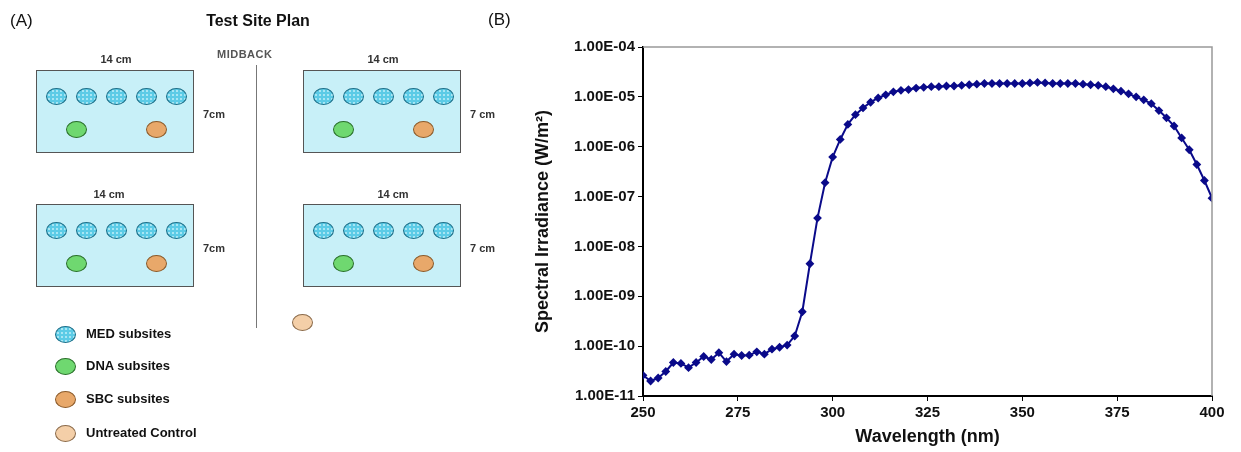 The height and width of the screenshot is (452, 1241). What do you see at coordinates (833, 412) in the screenshot?
I see `x-tick-label: 300` at bounding box center [833, 412].